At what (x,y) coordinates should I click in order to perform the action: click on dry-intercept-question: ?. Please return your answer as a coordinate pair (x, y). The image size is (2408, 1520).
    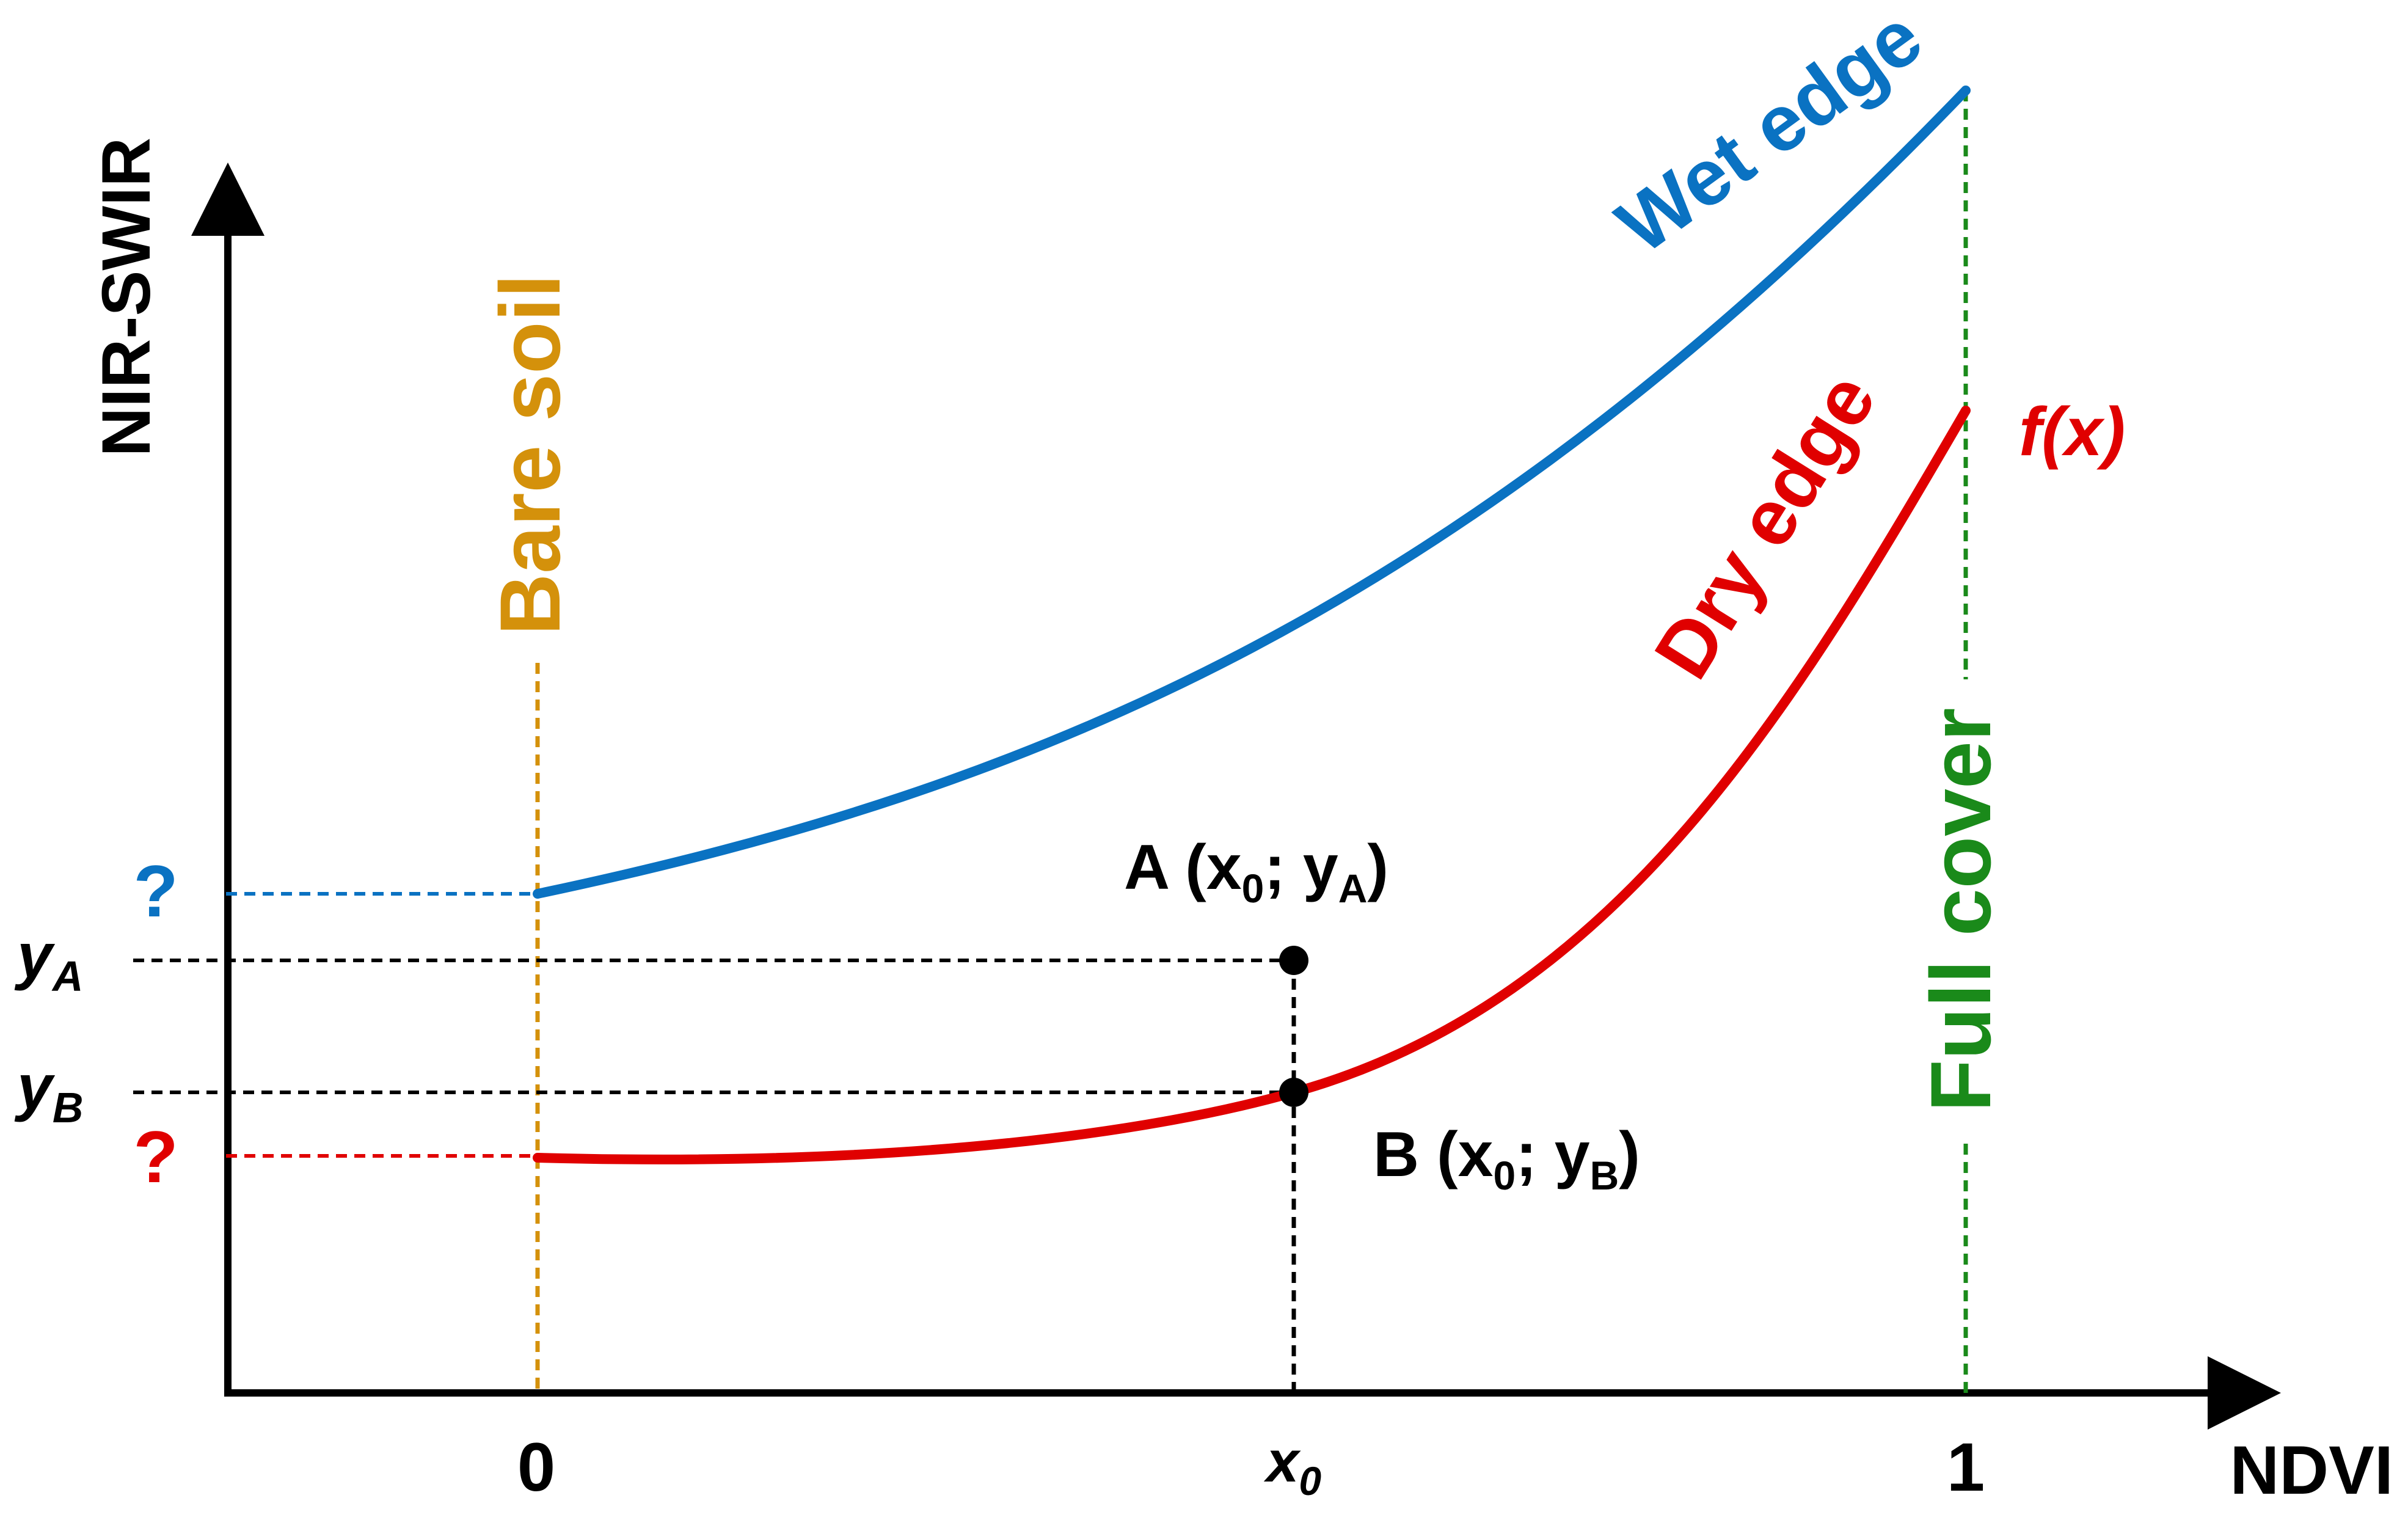
    Looking at the image, I should click on (155, 1157).